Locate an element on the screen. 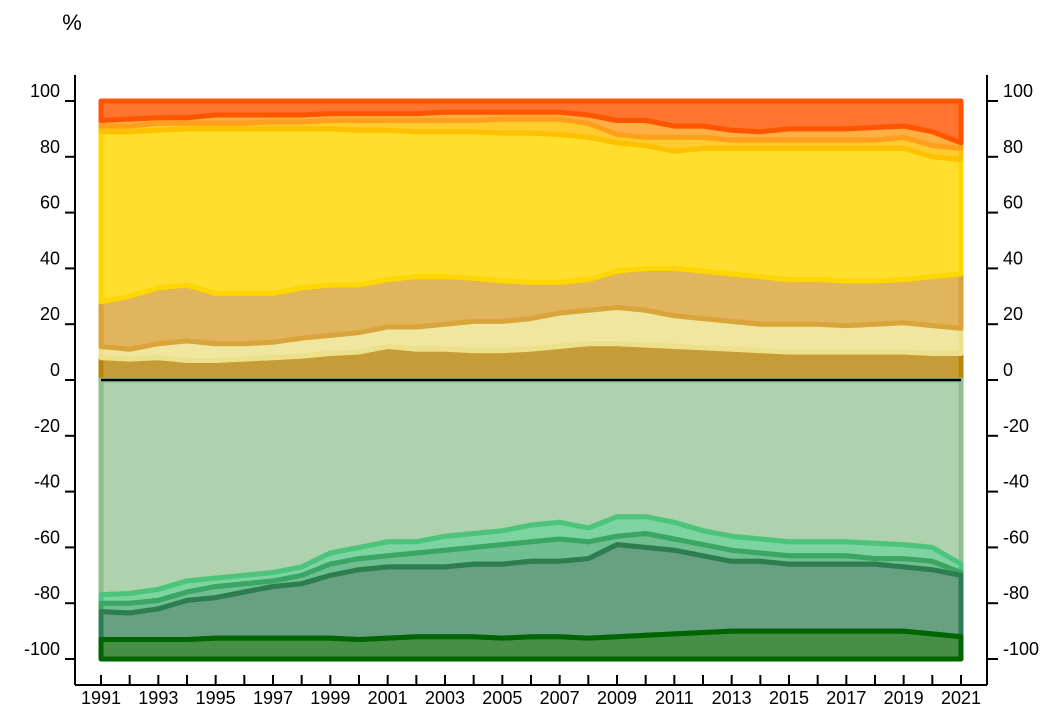 The height and width of the screenshot is (713, 1057). y-tick-label-right: 80 is located at coordinates (1013, 147).